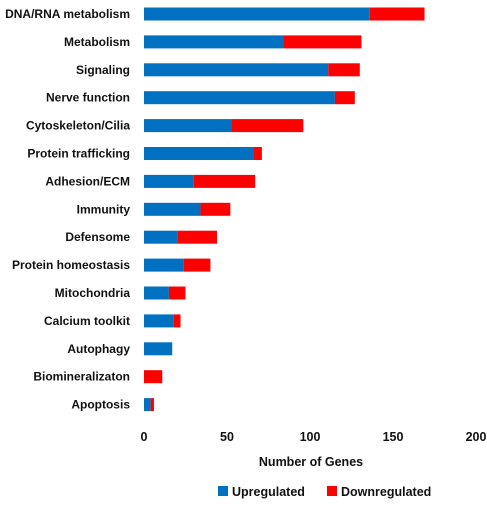  What do you see at coordinates (188, 126) in the screenshot?
I see `bar-upregulated-cytoskeleton-cilia` at bounding box center [188, 126].